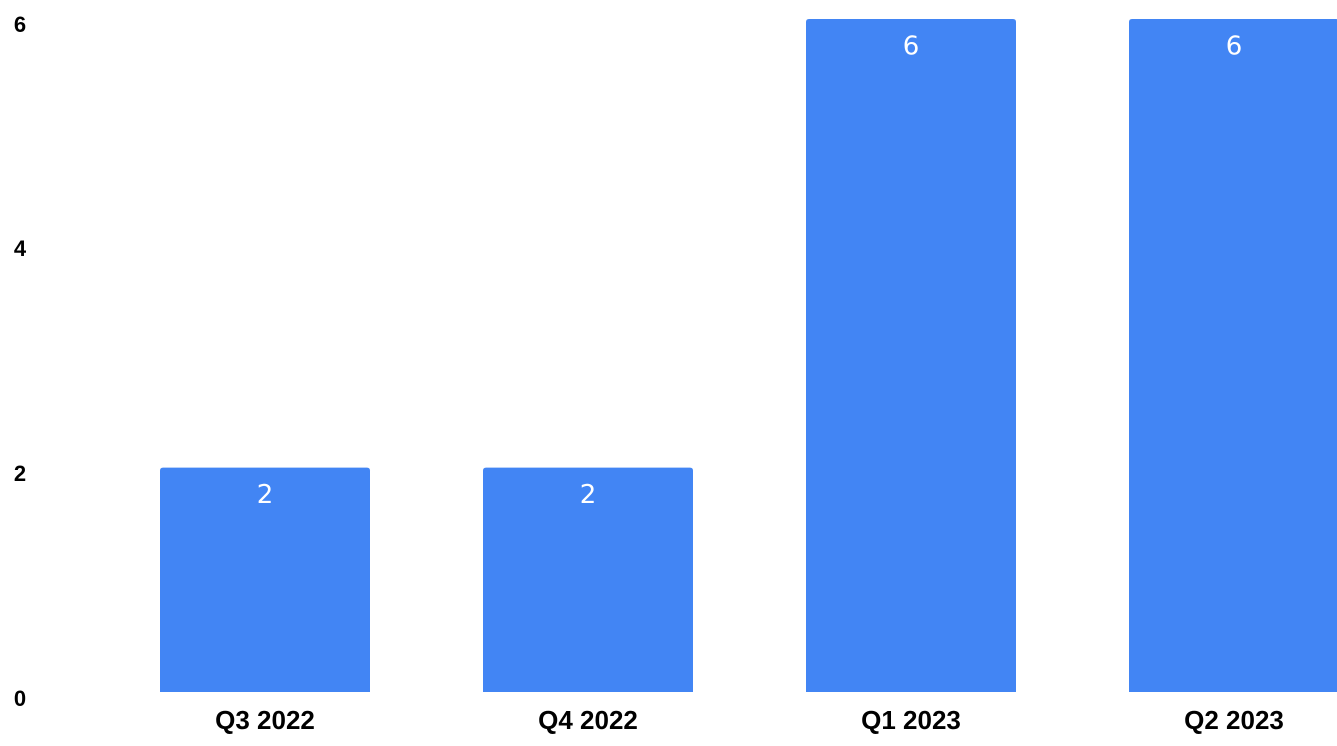 The image size is (1337, 746). Describe the element at coordinates (20, 698) in the screenshot. I see `y-tick-label-0: 0` at that location.